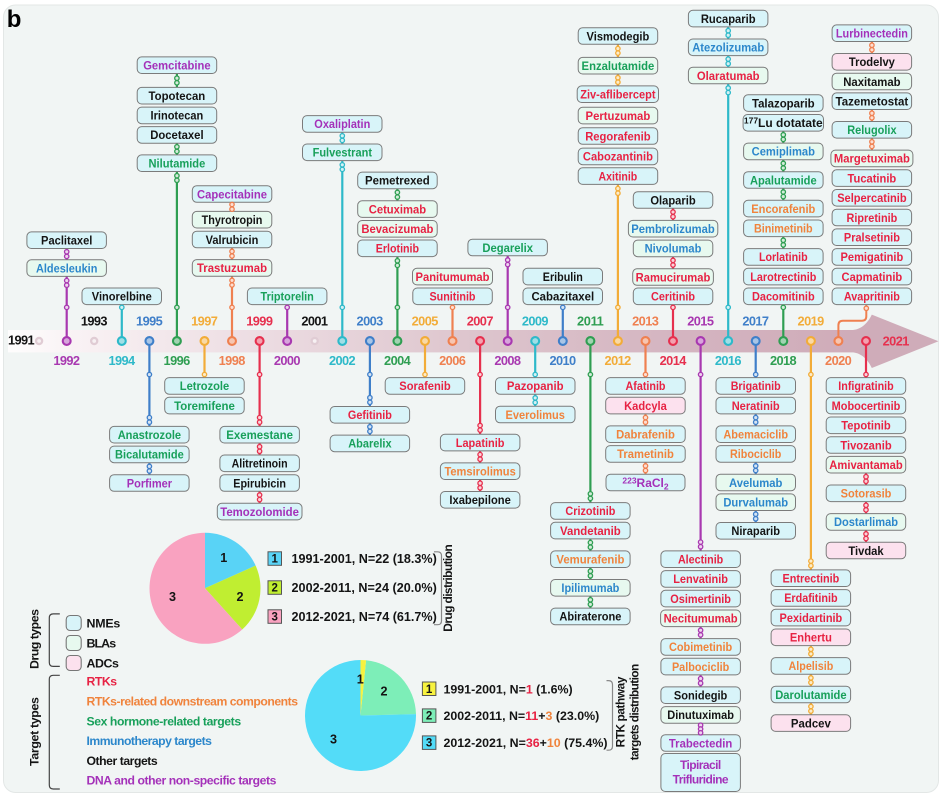  What do you see at coordinates (21, 340) in the screenshot?
I see `svg-text: 1991` at bounding box center [21, 340].